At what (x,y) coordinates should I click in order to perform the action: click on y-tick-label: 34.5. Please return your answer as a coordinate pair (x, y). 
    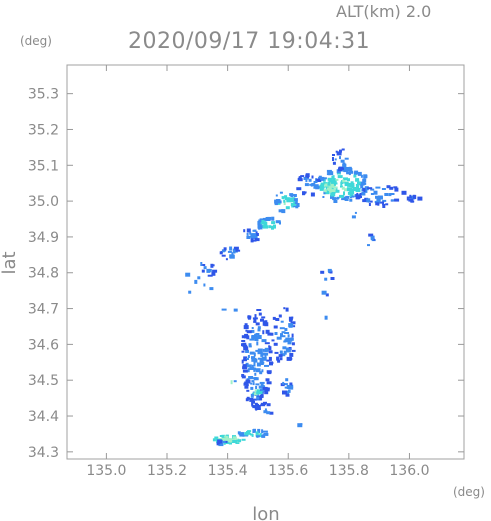
    Looking at the image, I should click on (43, 381).